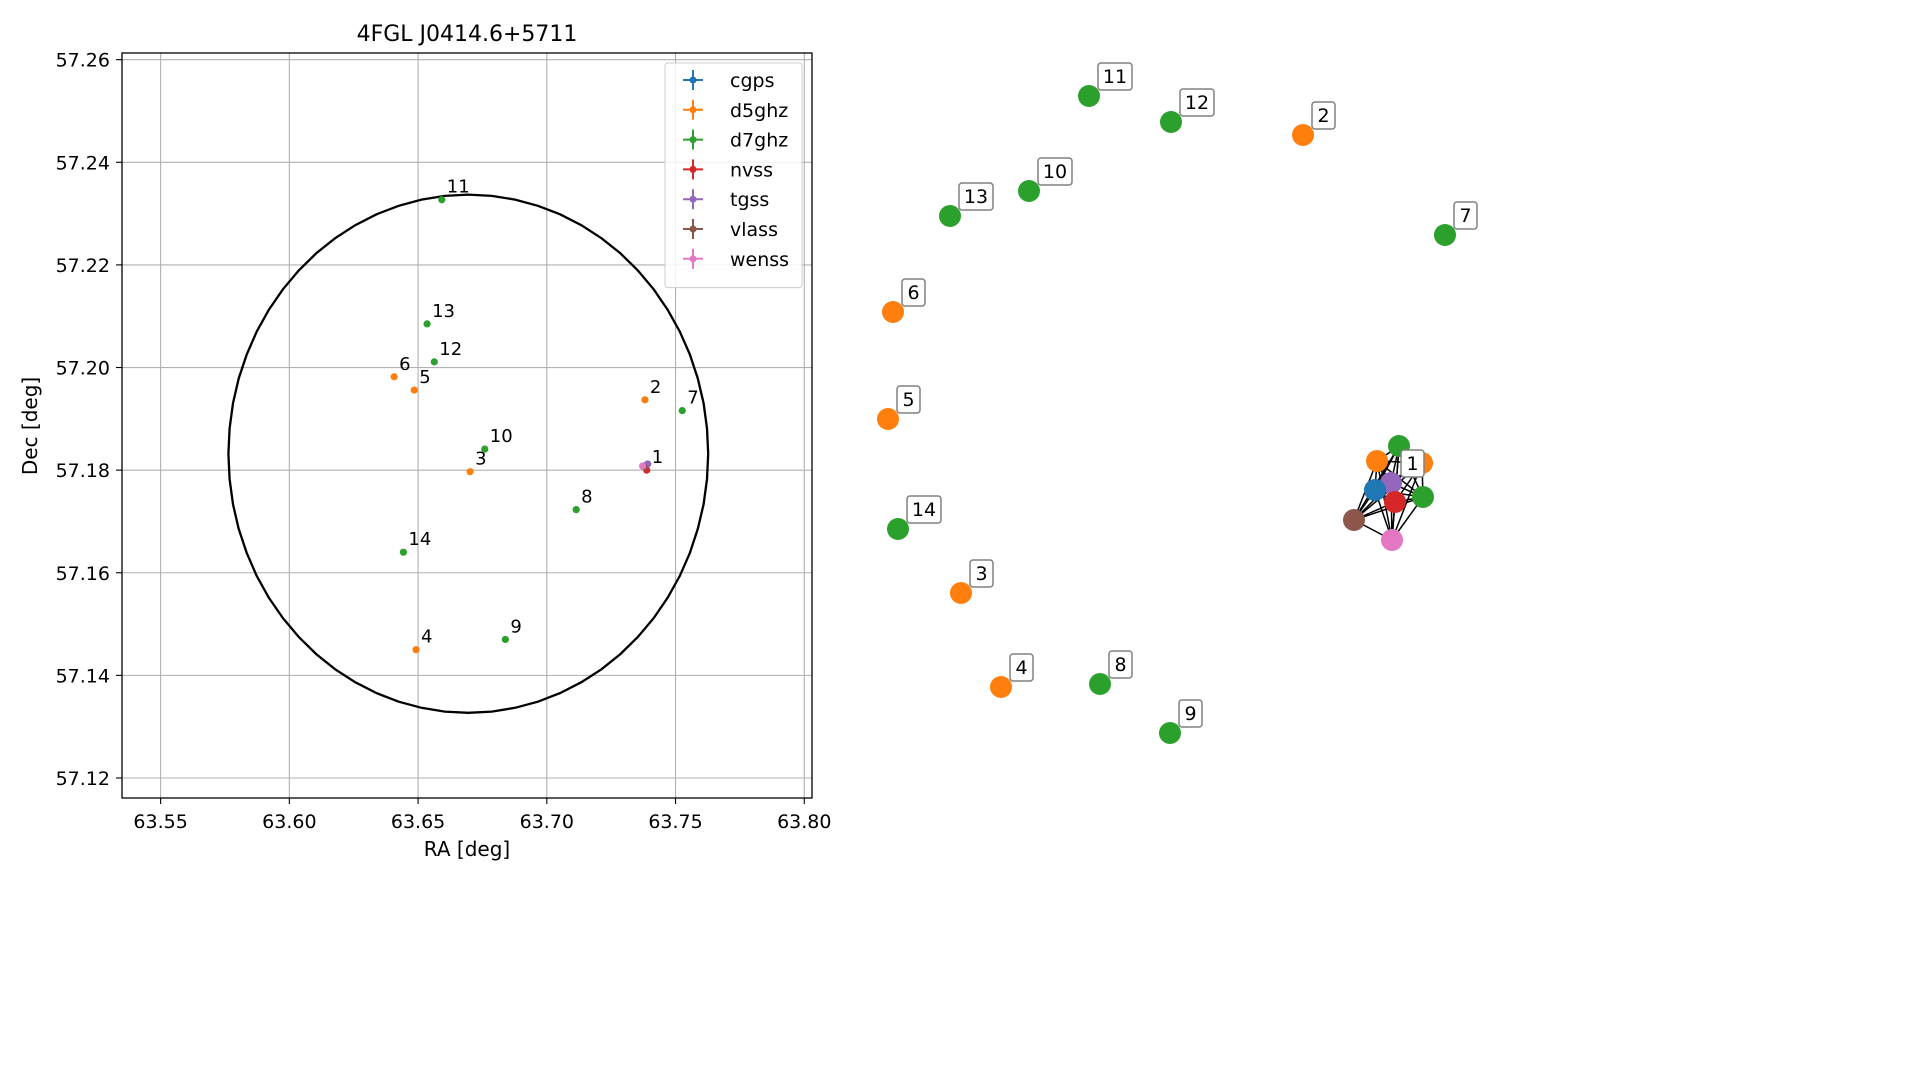 The height and width of the screenshot is (1080, 1919). I want to click on point-label: 8, so click(586, 497).